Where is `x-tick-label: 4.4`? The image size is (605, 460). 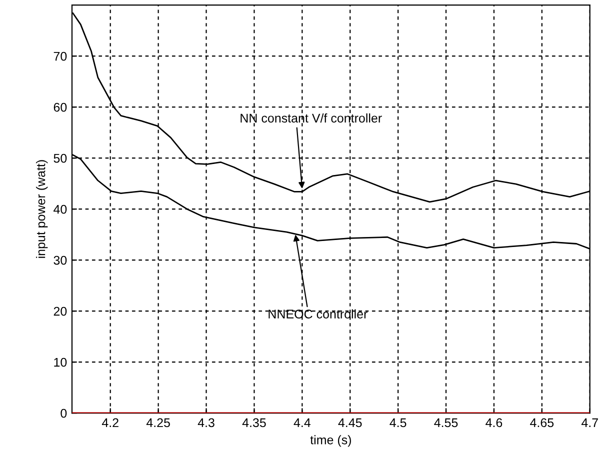 x-tick-label: 4.4 is located at coordinates (302, 422).